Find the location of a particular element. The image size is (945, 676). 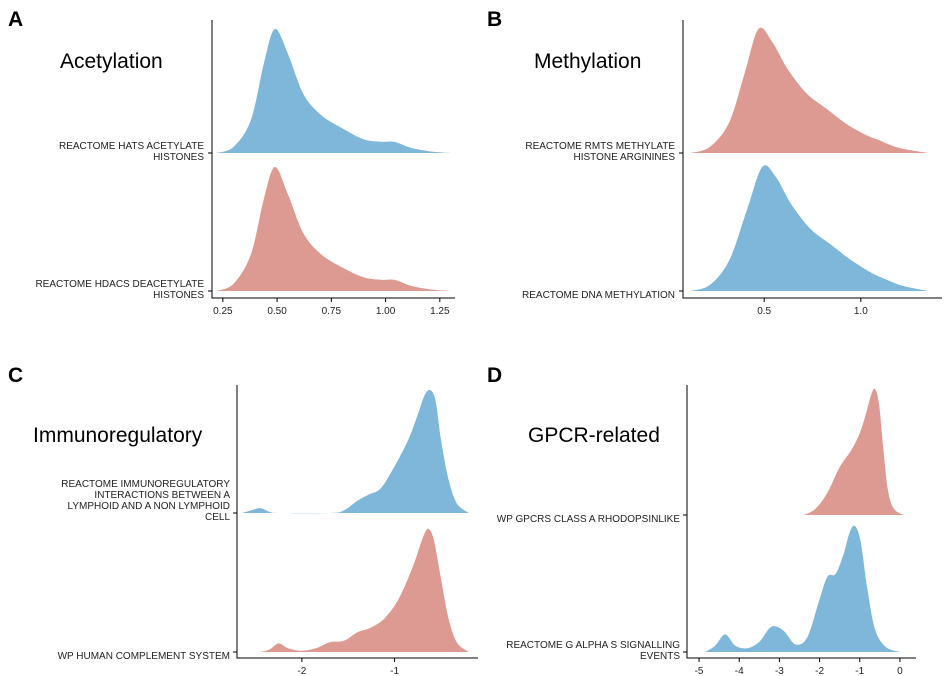

x-tick-label: 0.50 is located at coordinates (277, 311).